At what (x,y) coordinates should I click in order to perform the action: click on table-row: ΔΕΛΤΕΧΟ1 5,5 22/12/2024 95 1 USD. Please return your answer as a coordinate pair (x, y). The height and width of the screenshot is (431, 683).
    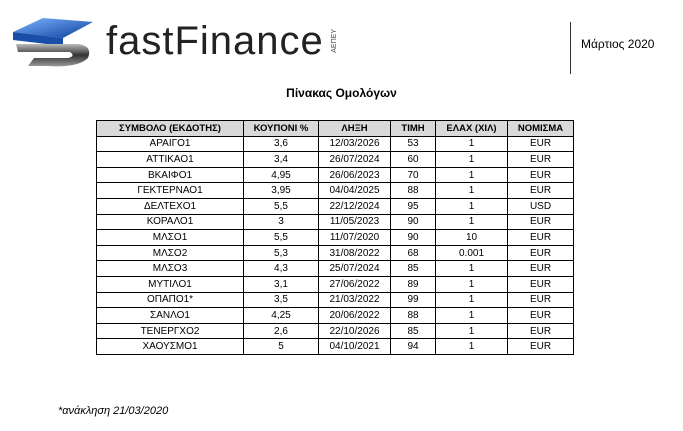
    Looking at the image, I should click on (335, 206).